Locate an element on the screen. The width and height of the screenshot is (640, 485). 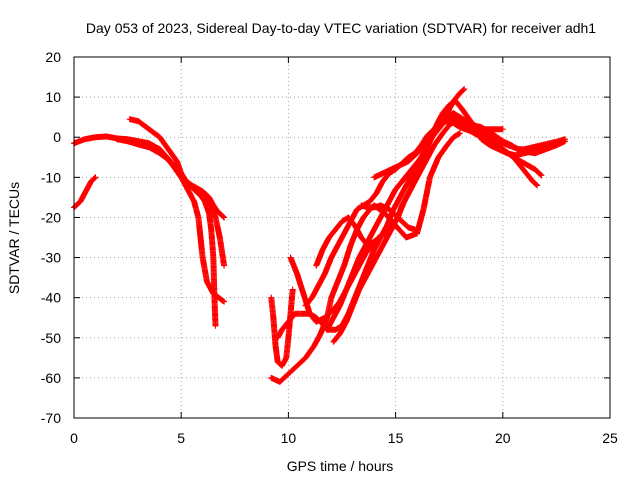
x-tick-label: 15 is located at coordinates (396, 438).